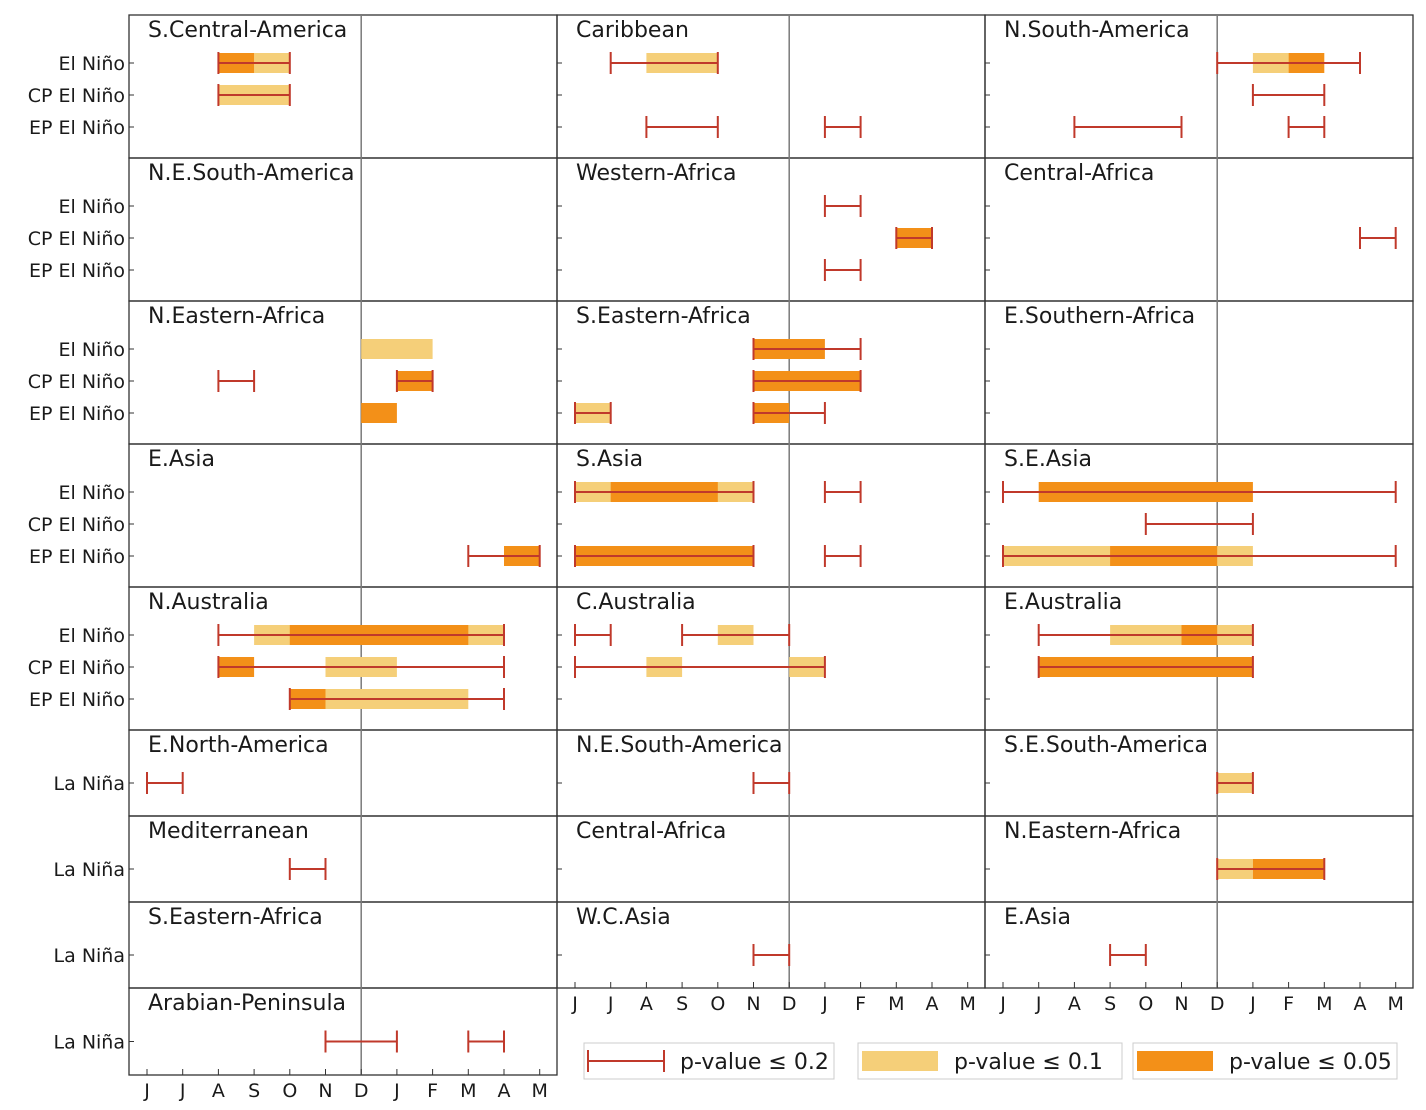  What do you see at coordinates (632, 30) in the screenshot?
I see `panel-title: Caribbean` at bounding box center [632, 30].